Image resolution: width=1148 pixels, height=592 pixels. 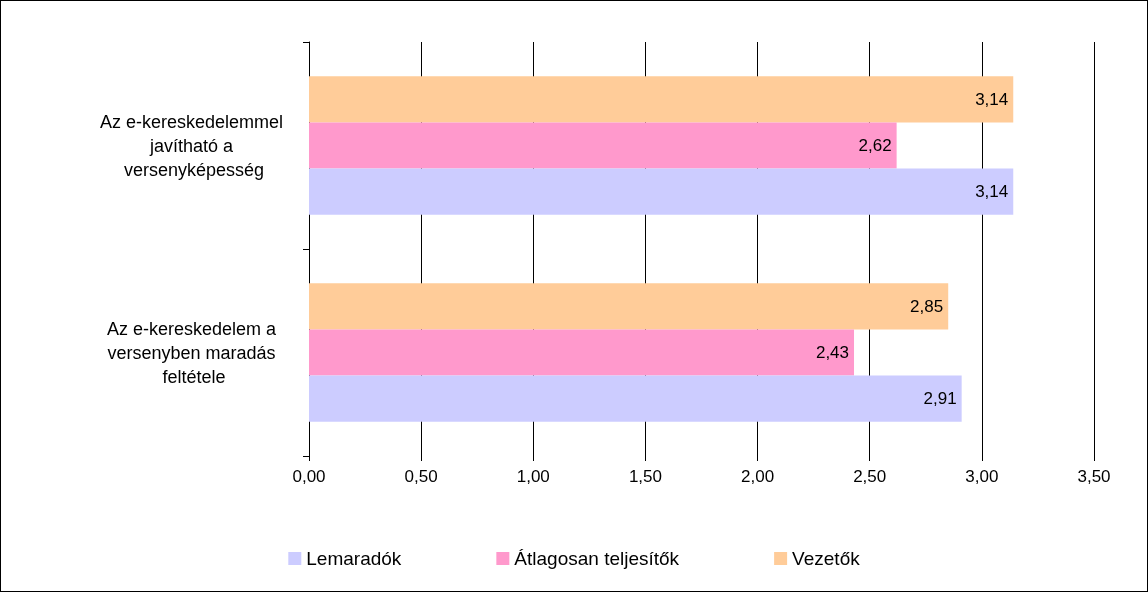 I want to click on data-label: 2,91, so click(x=940, y=399).